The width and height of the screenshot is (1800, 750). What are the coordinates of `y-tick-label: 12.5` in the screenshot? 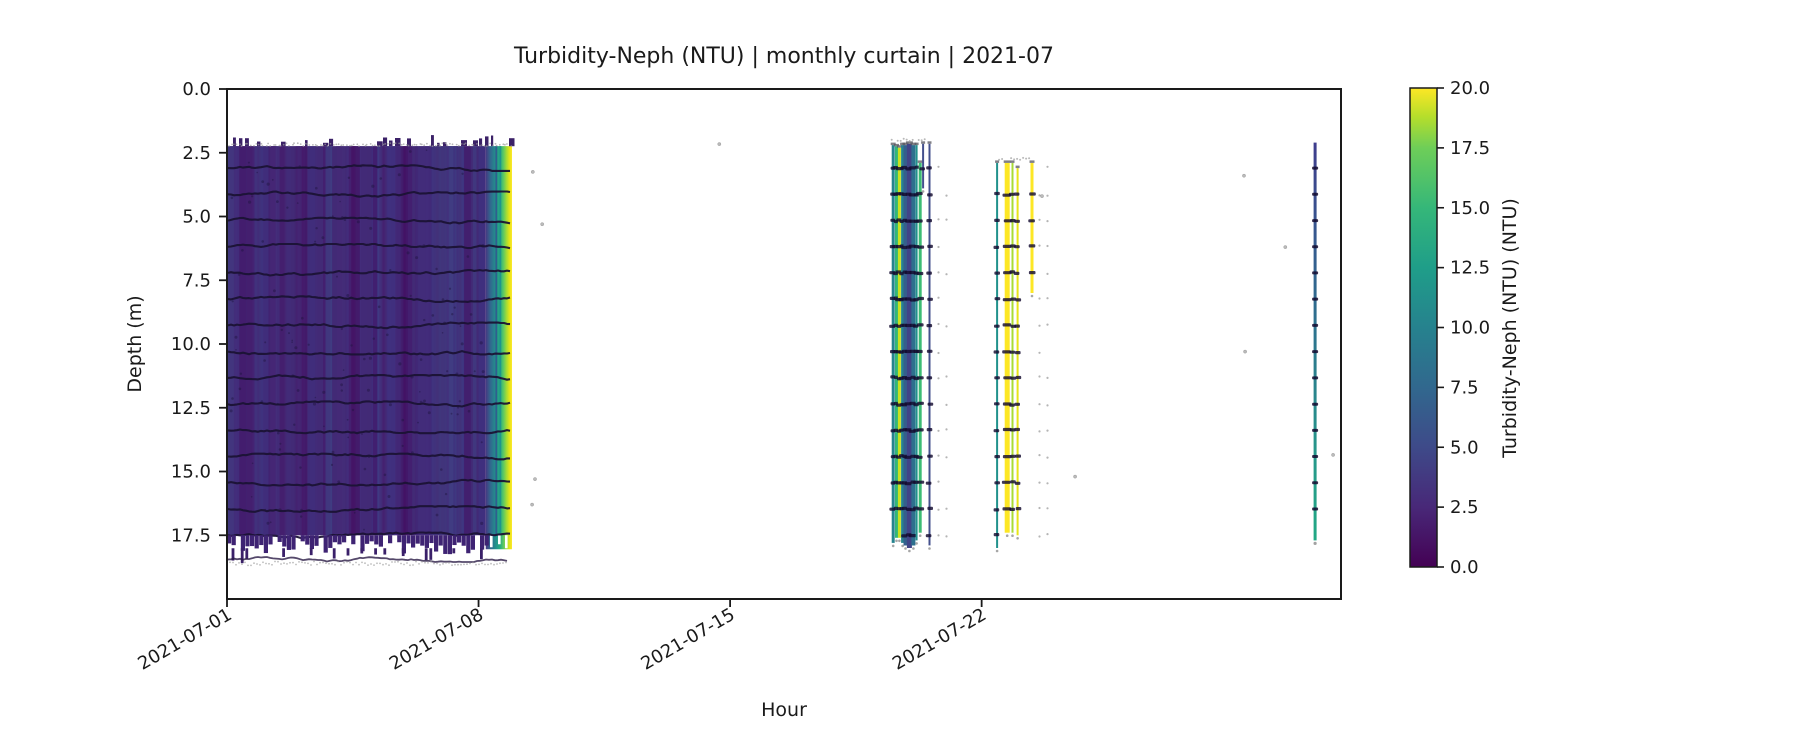 It's located at (191, 408).